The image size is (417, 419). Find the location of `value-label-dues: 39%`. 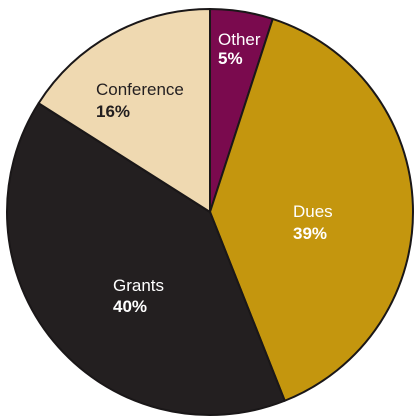

value-label-dues: 39% is located at coordinates (310, 233).